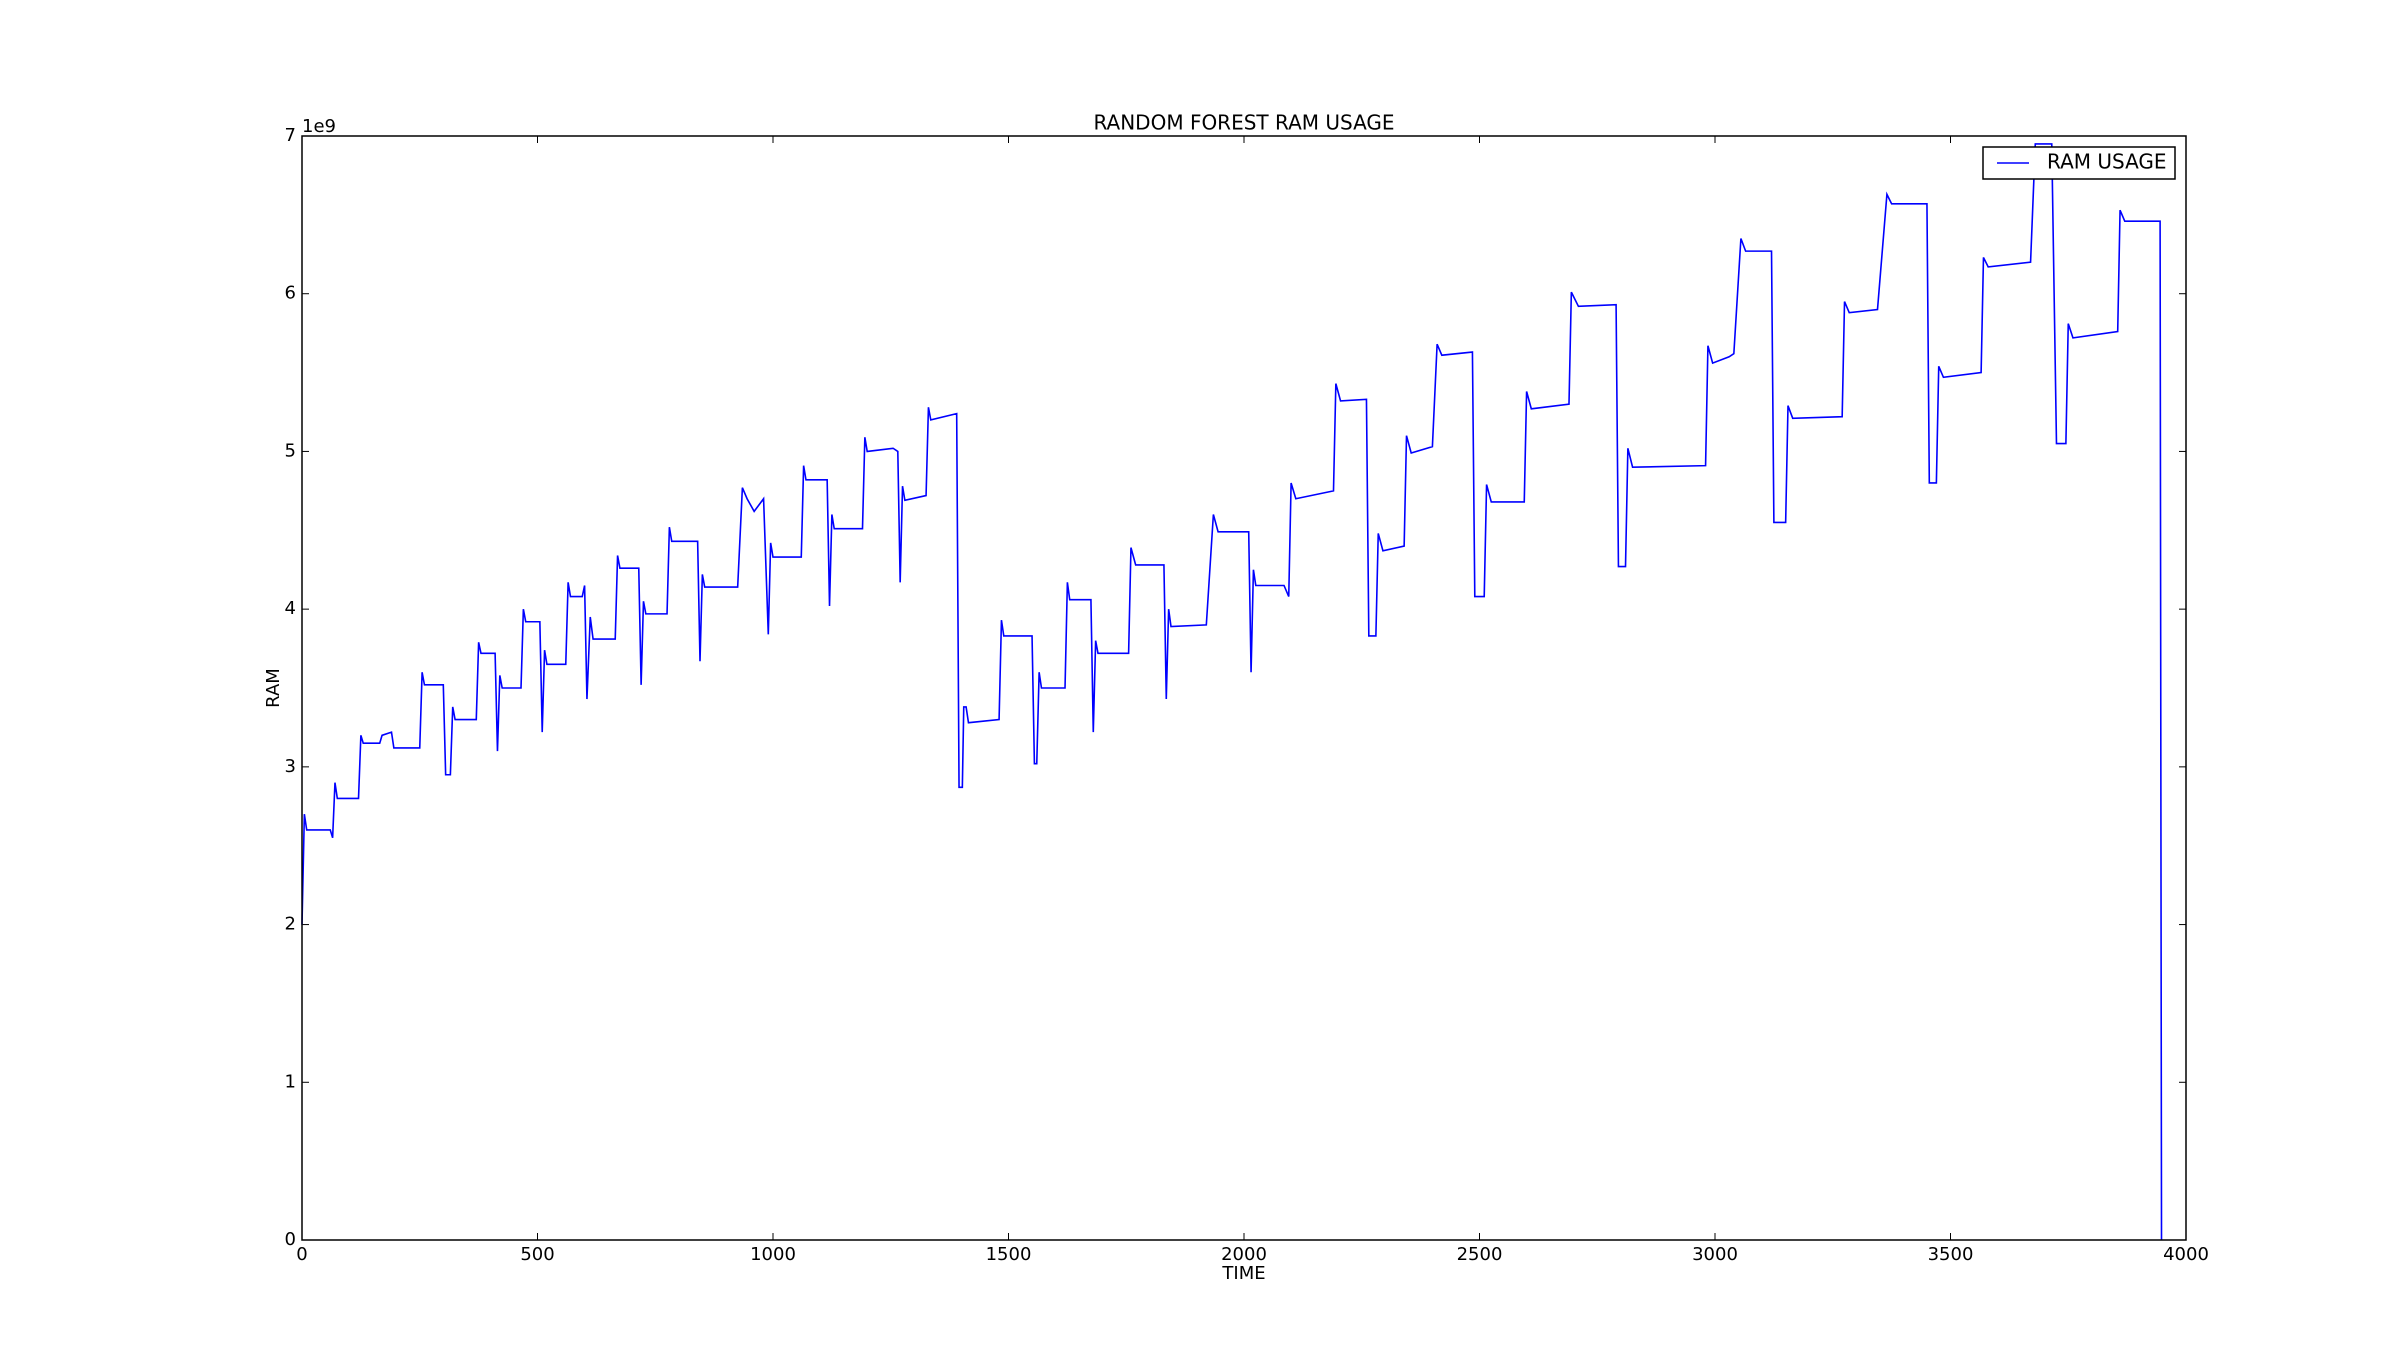 Image resolution: width=2400 pixels, height=1362 pixels. What do you see at coordinates (290, 450) in the screenshot?
I see `y-tick-label: 5` at bounding box center [290, 450].